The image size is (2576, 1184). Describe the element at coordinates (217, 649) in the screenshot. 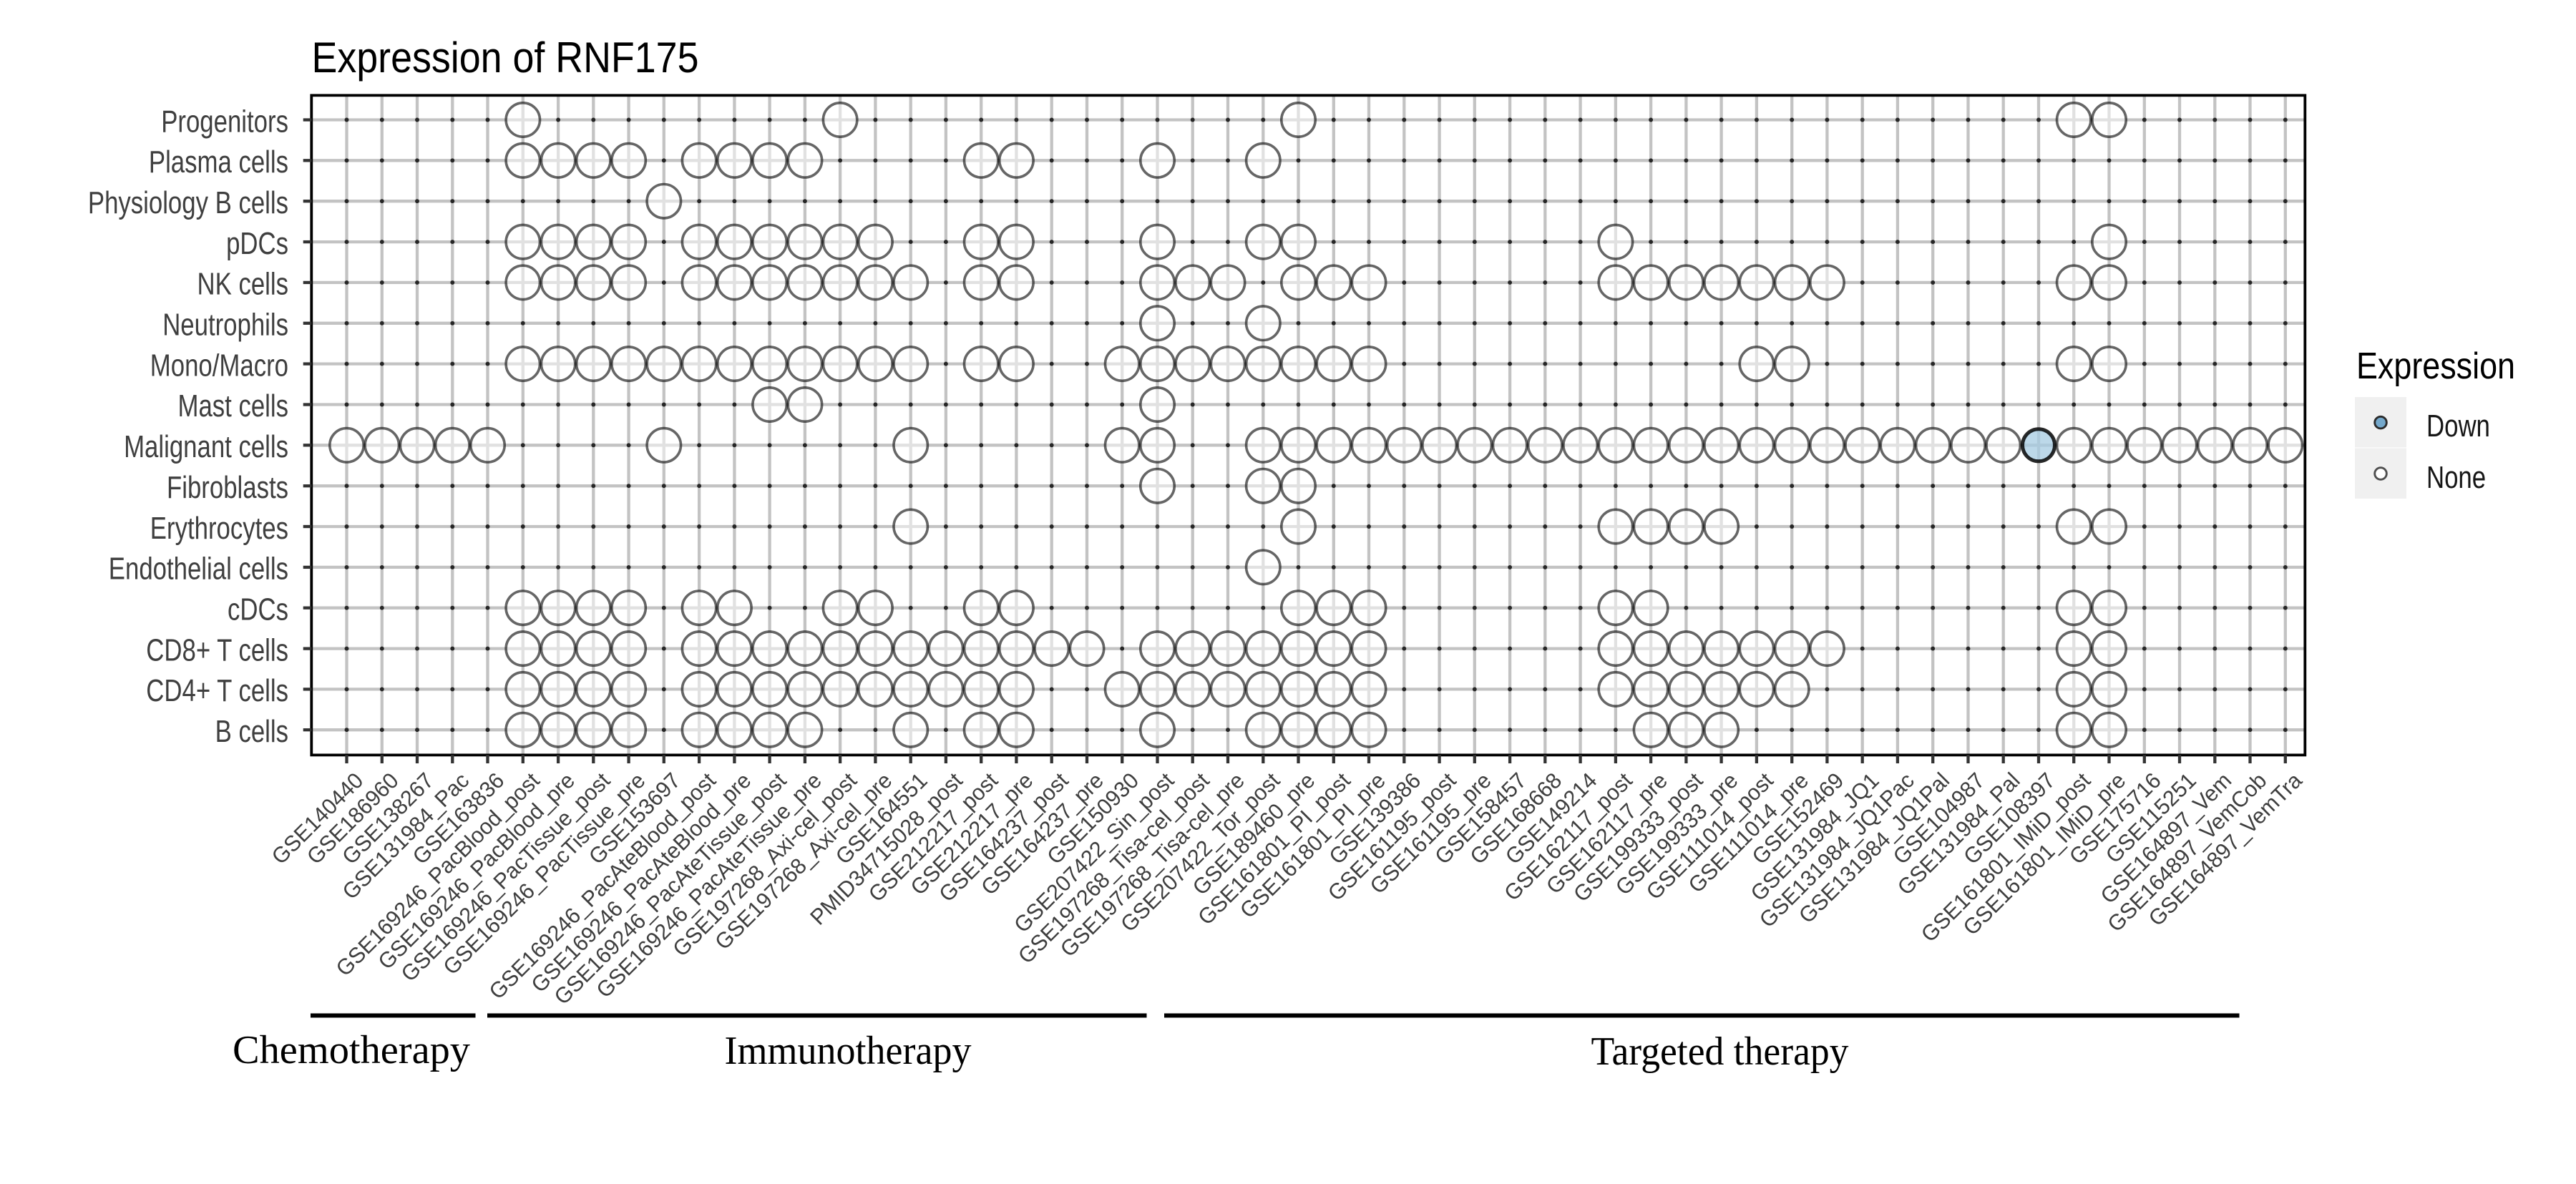

I see `svg-text: CD8+ T cells` at that location.